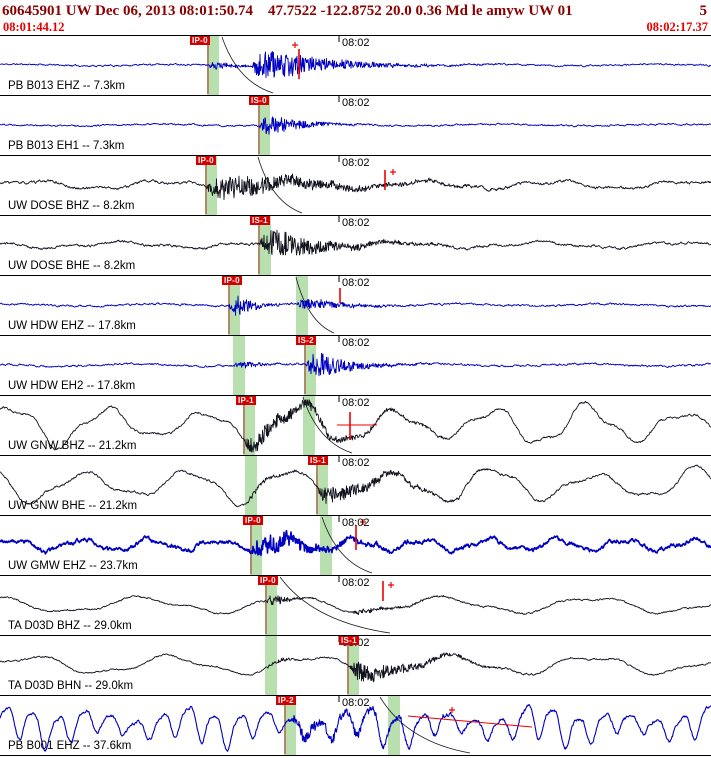  I want to click on station-label: PB B013 EH1 -- 7.3km, so click(66, 146).